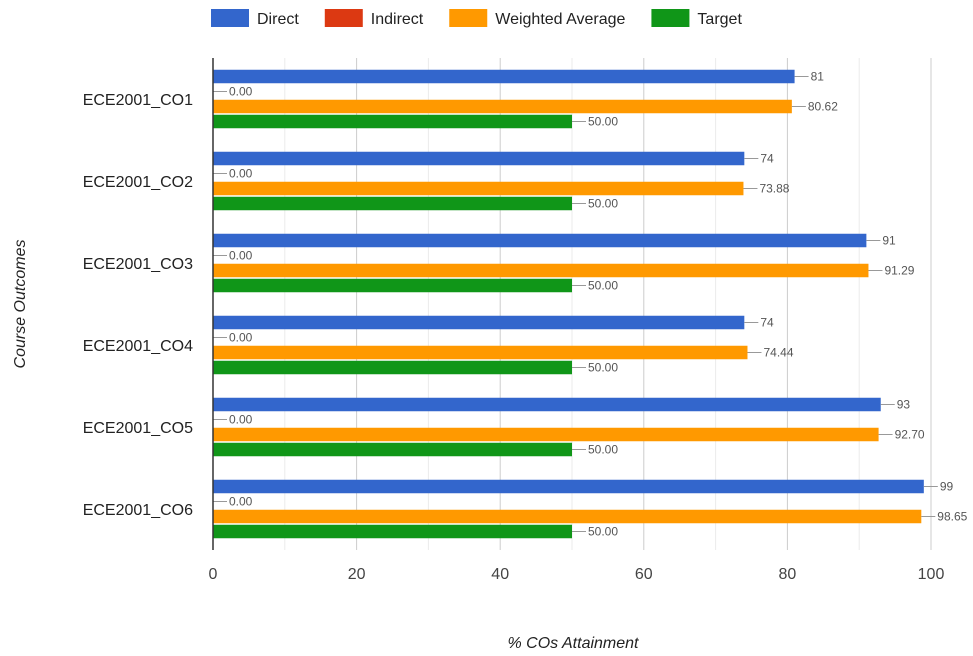  What do you see at coordinates (138, 100) in the screenshot?
I see `category-label: ECE2001_CO1` at bounding box center [138, 100].